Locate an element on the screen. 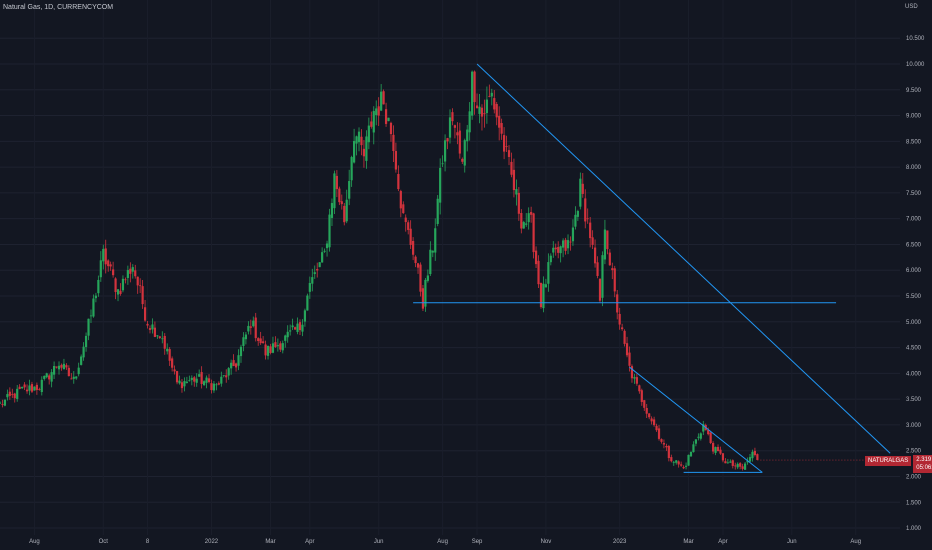 The image size is (932, 550). symbol-label: NATURALGAS is located at coordinates (888, 461).